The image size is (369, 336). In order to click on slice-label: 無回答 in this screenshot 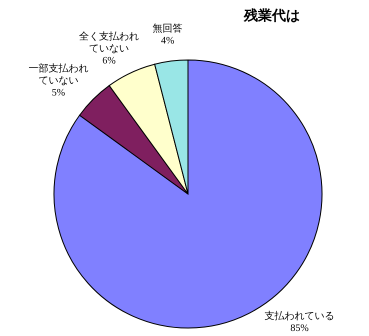, I will do `click(167, 28)`.